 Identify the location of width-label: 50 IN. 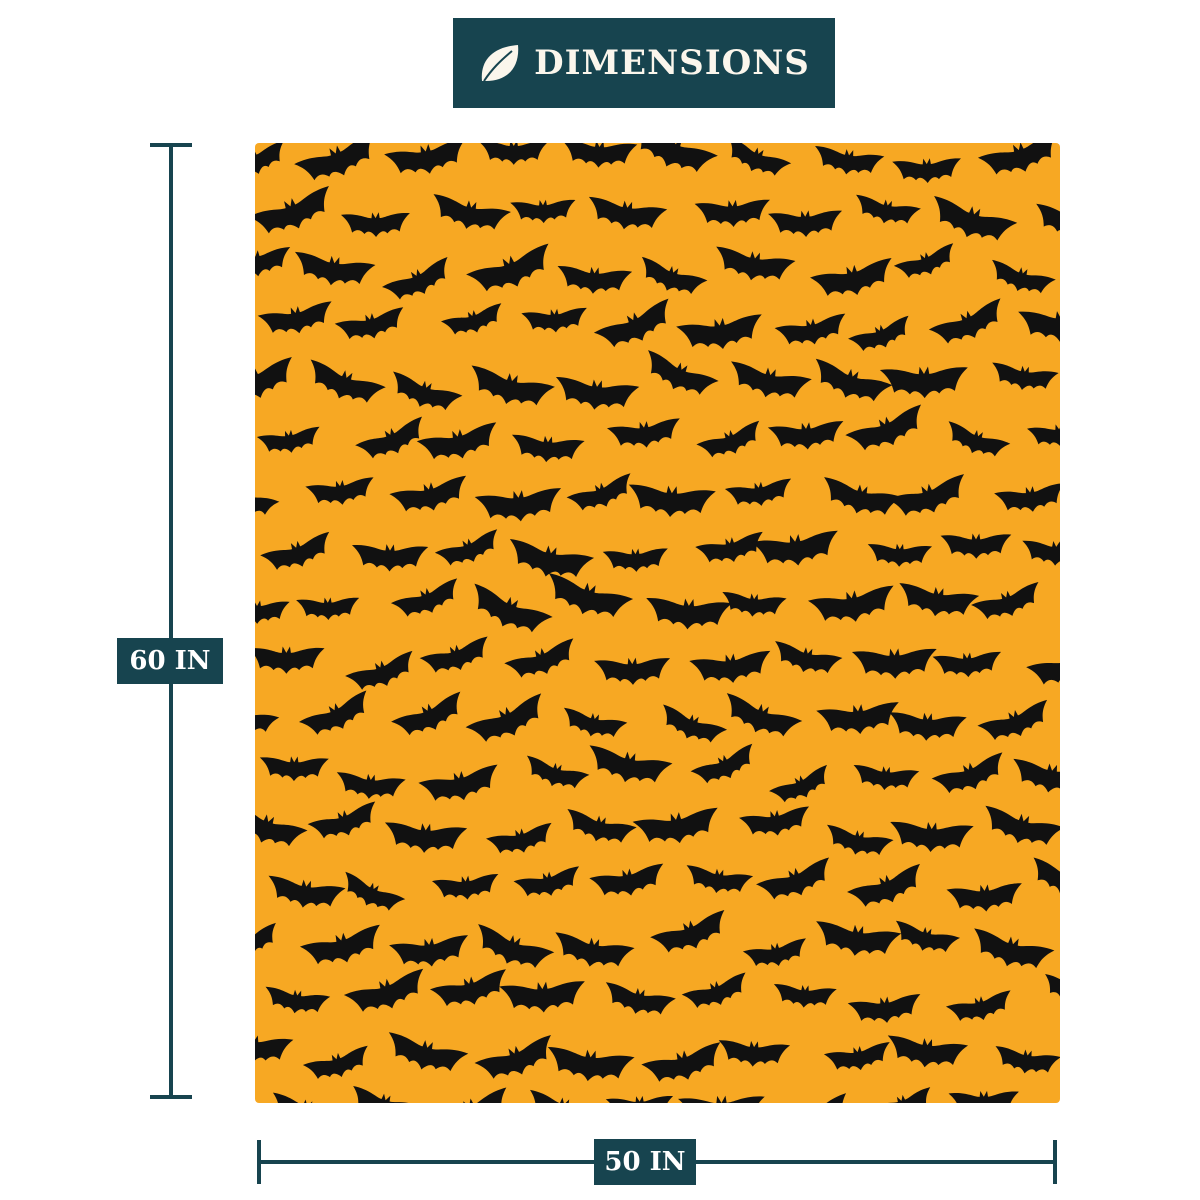
(645, 1162).